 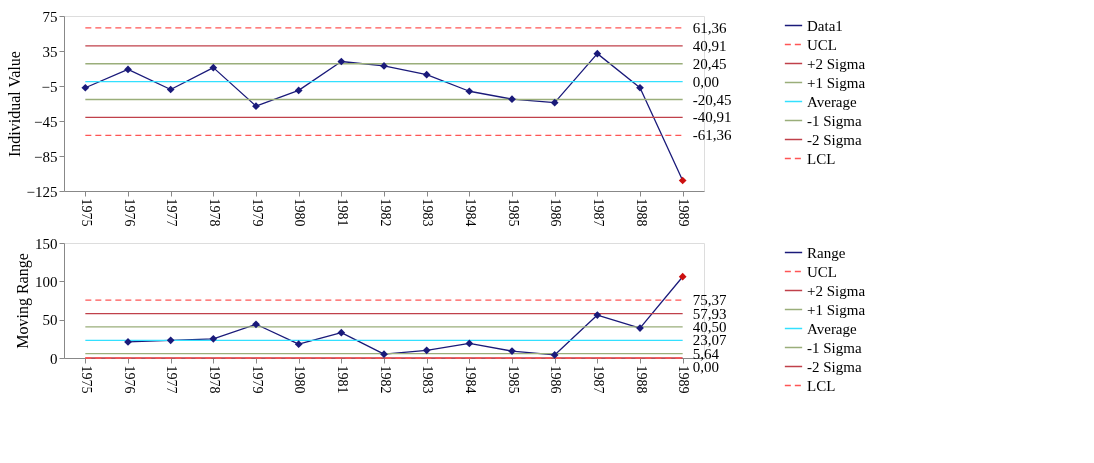 What do you see at coordinates (42, 191) in the screenshot?
I see `y-tick-label: −125` at bounding box center [42, 191].